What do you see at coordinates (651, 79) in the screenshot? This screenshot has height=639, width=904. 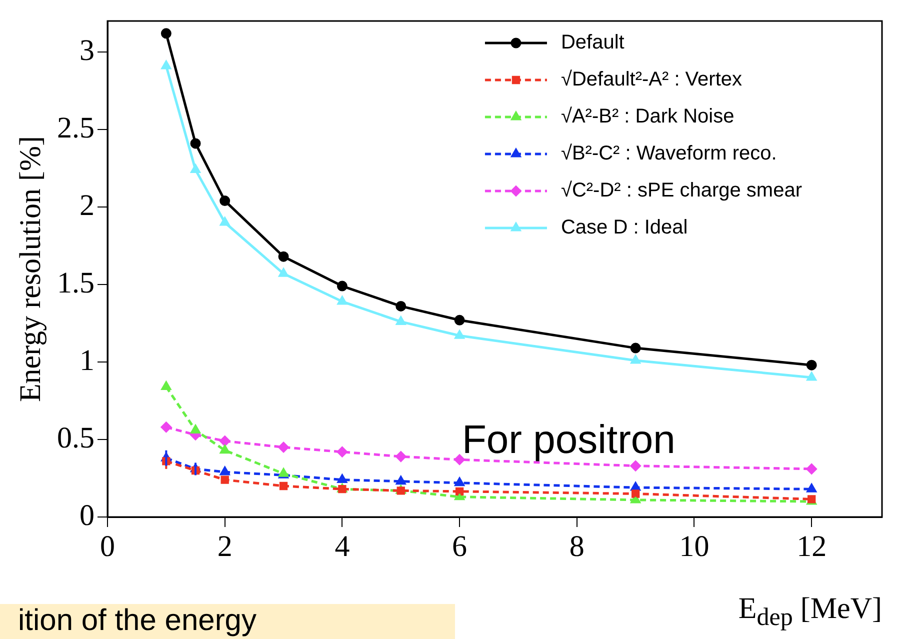 I see `legend-label: √Default²-A² : Vertex` at bounding box center [651, 79].